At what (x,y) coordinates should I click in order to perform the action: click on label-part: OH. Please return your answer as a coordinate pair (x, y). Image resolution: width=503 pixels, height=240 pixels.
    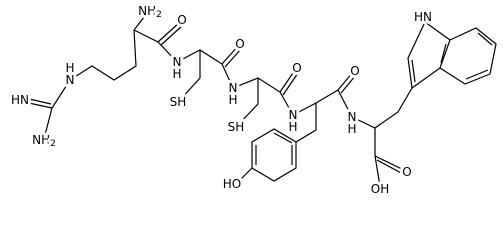
    Looking at the image, I should click on (380, 189).